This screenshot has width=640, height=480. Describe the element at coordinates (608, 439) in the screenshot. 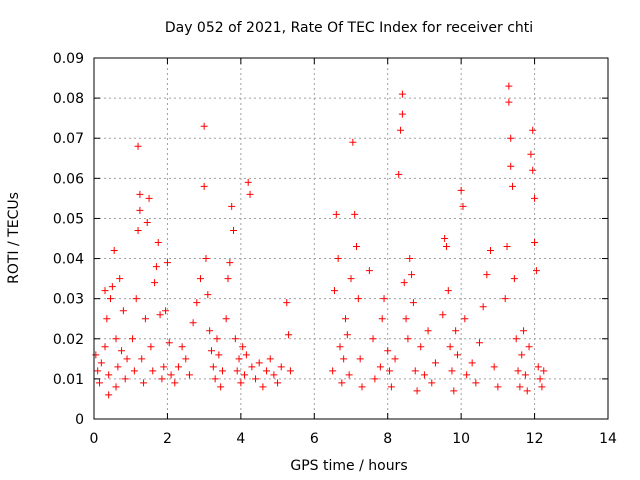

I see `x-tick-label: 14` at that location.